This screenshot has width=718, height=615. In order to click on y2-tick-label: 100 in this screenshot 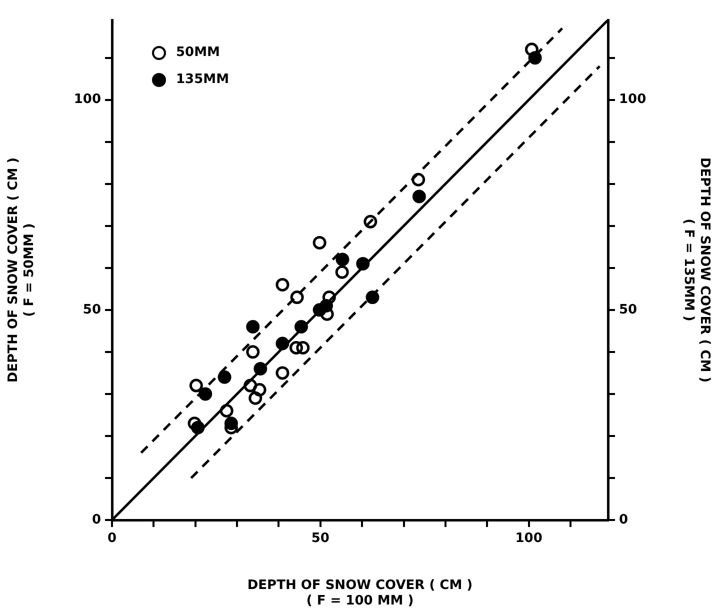, I will do `click(632, 100)`.